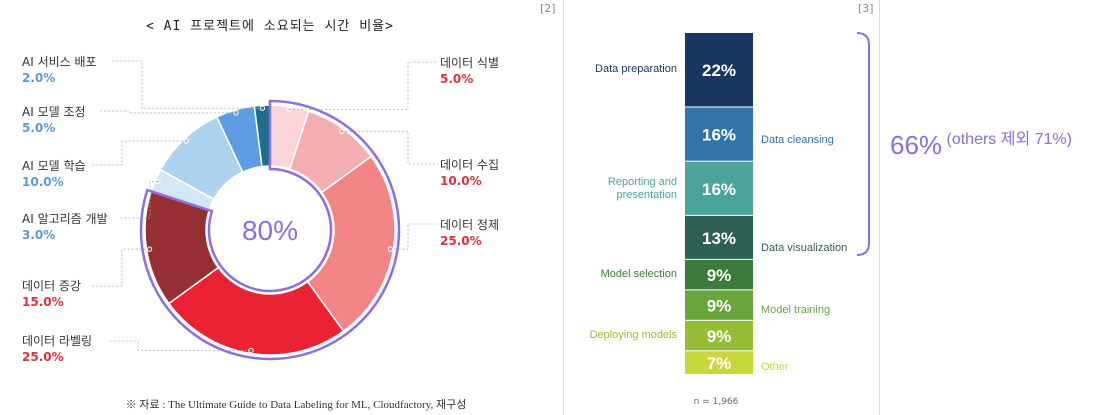 The height and width of the screenshot is (415, 1119). Describe the element at coordinates (797, 139) in the screenshot. I see `bar-category-label: Data cleansing` at that location.